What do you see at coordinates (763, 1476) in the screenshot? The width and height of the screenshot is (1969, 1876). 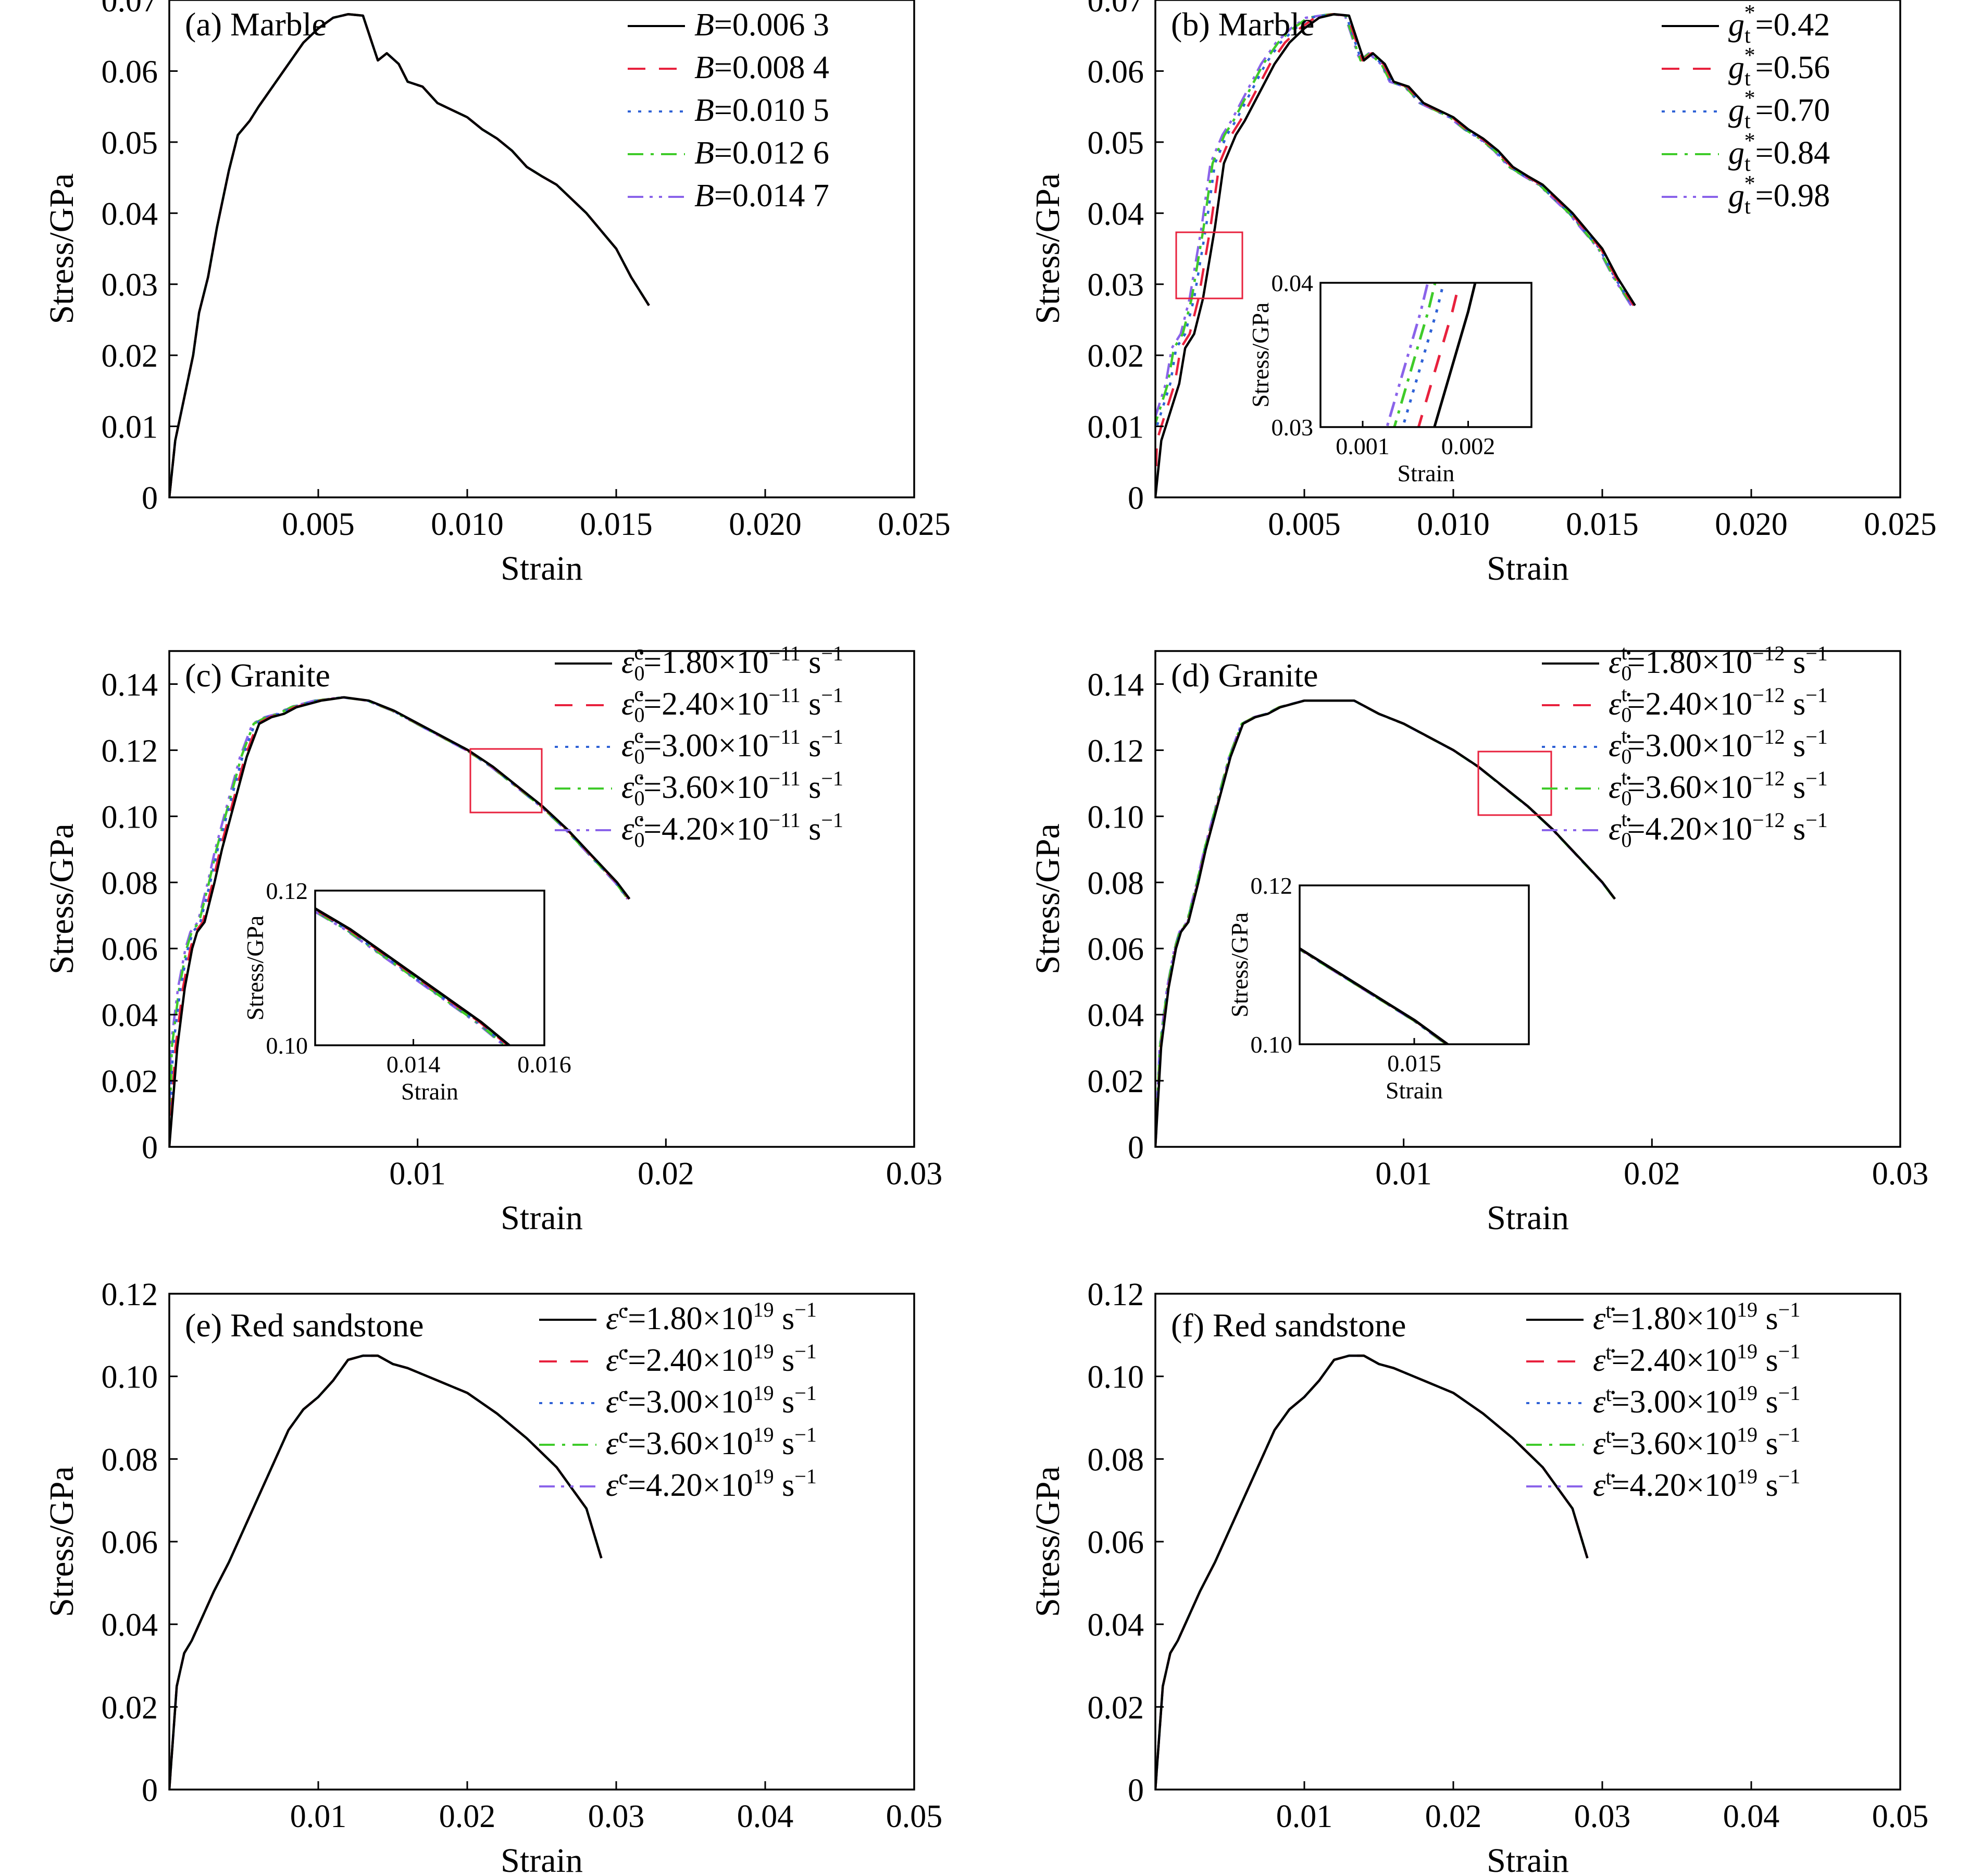 I see `legend-exponent: 19` at bounding box center [763, 1476].